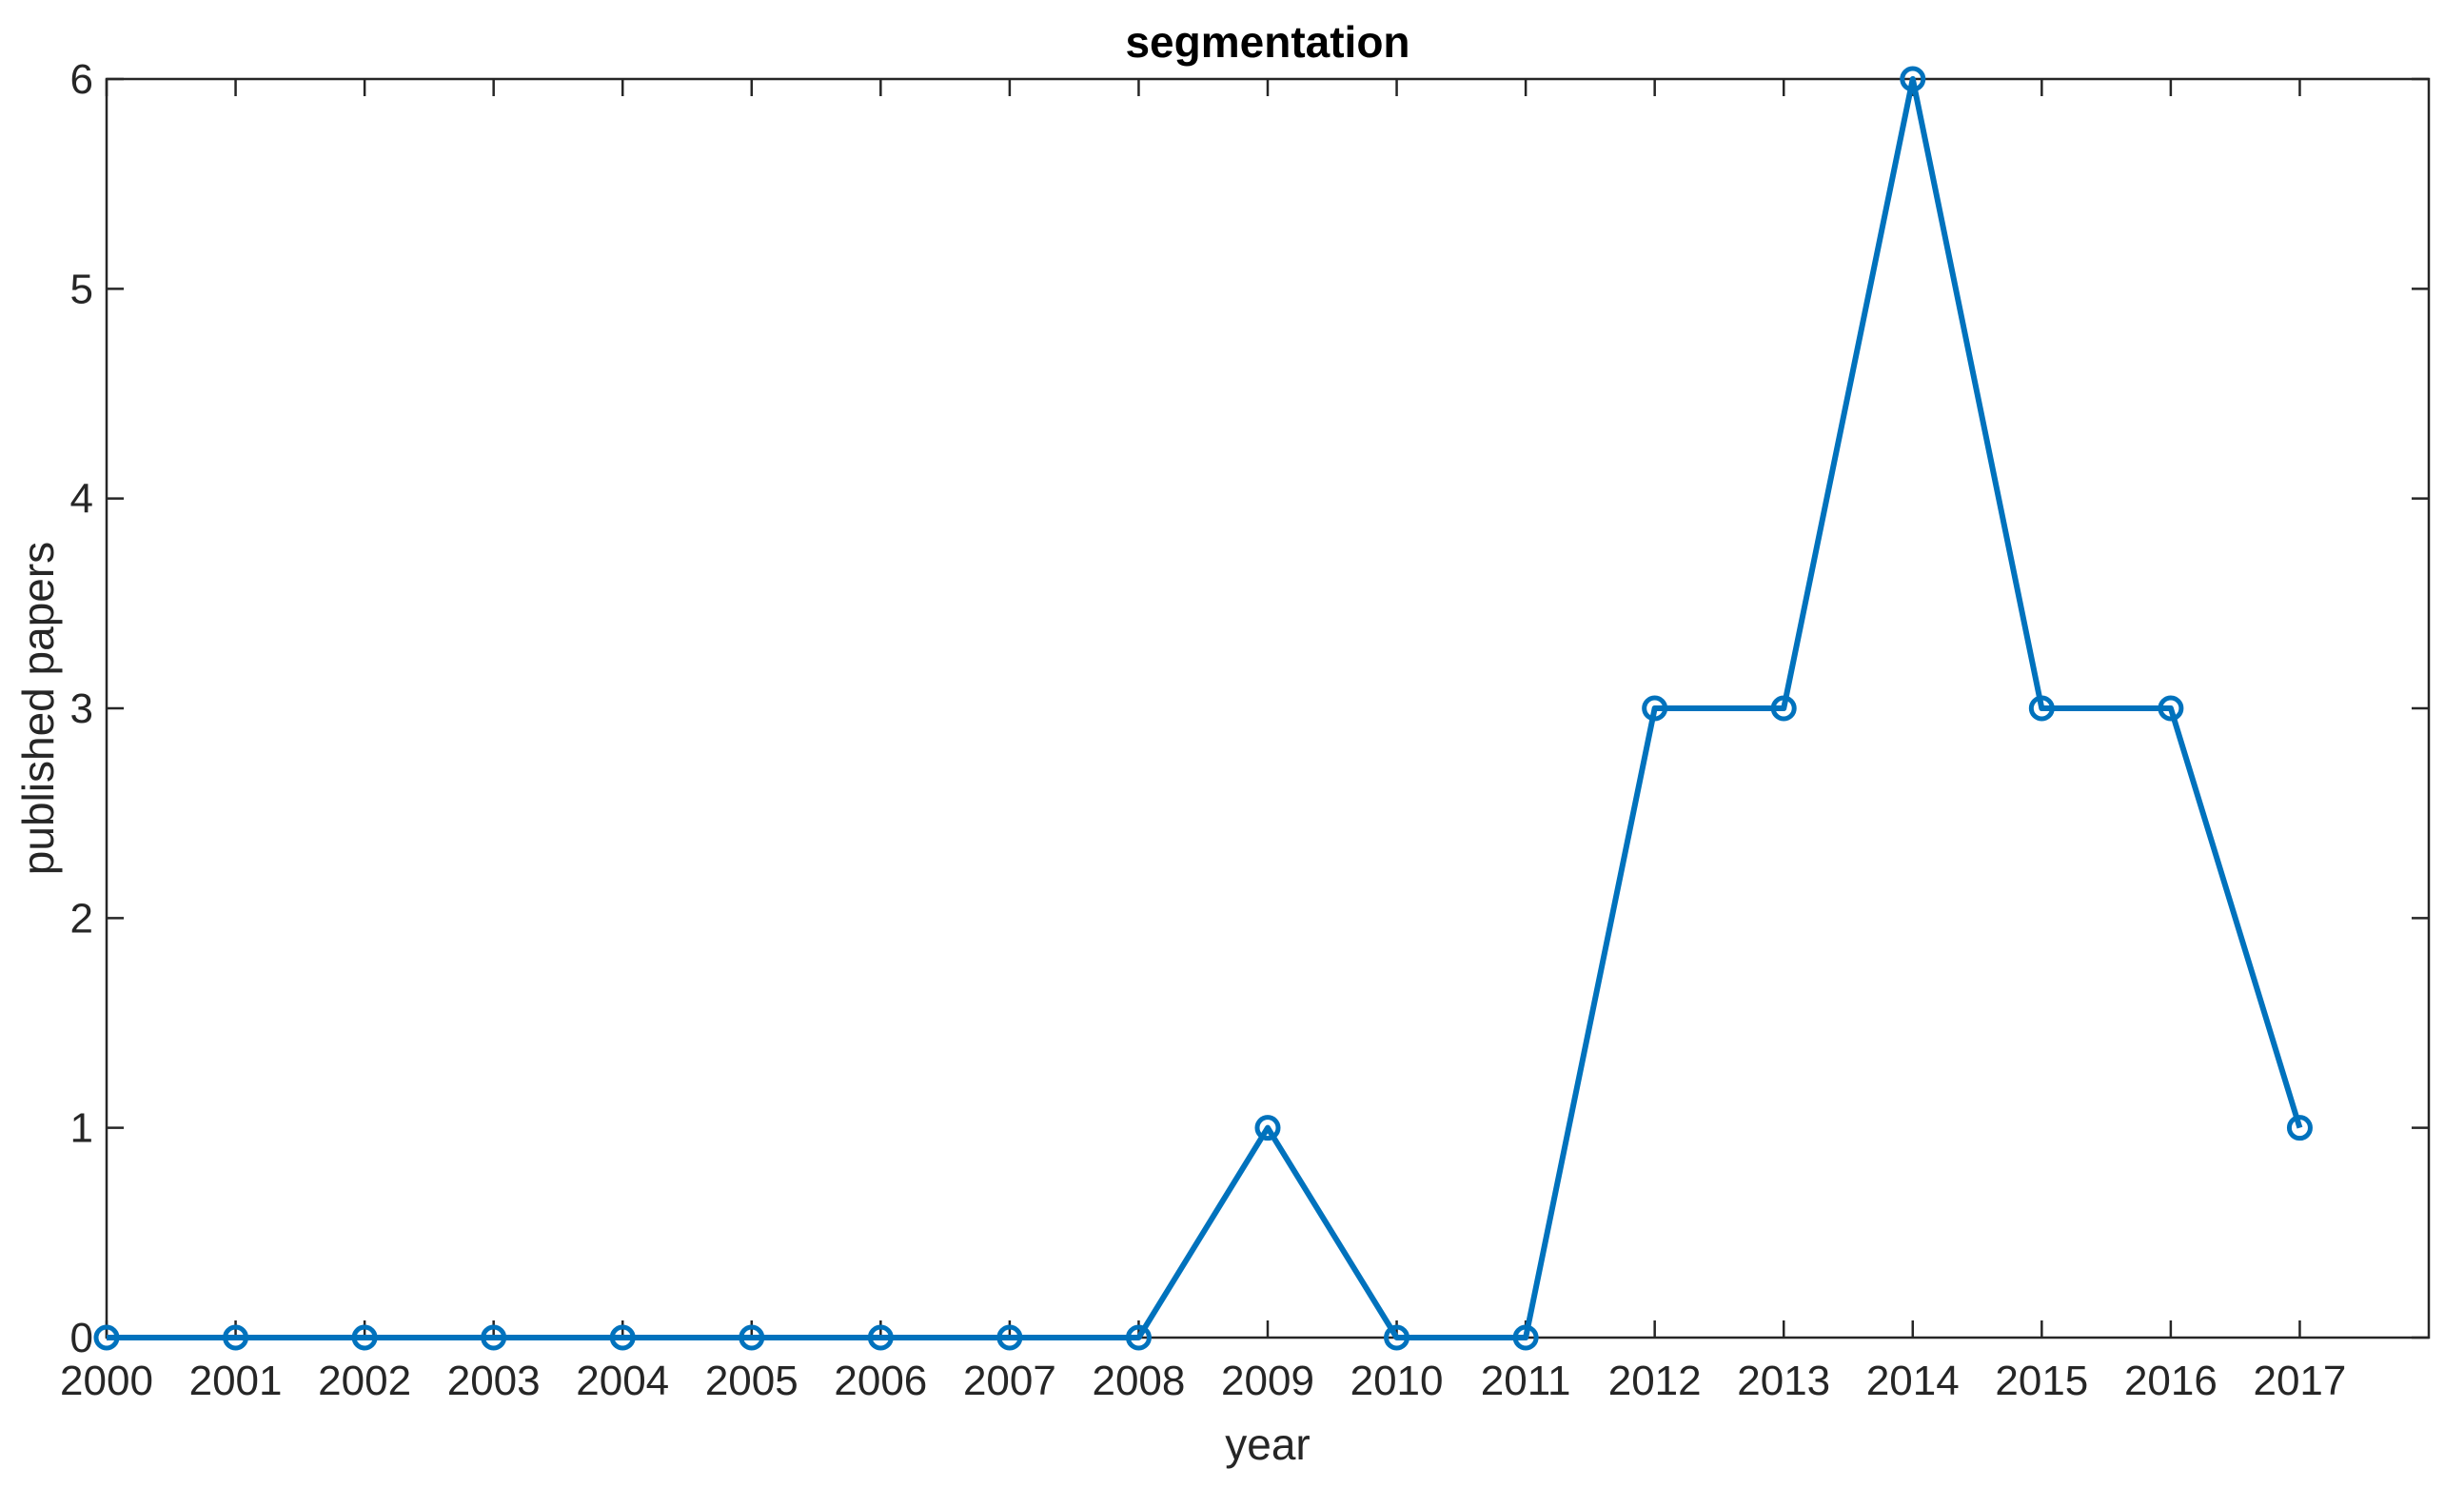  Describe the element at coordinates (494, 1381) in the screenshot. I see `x-tick-label: 2003` at that location.